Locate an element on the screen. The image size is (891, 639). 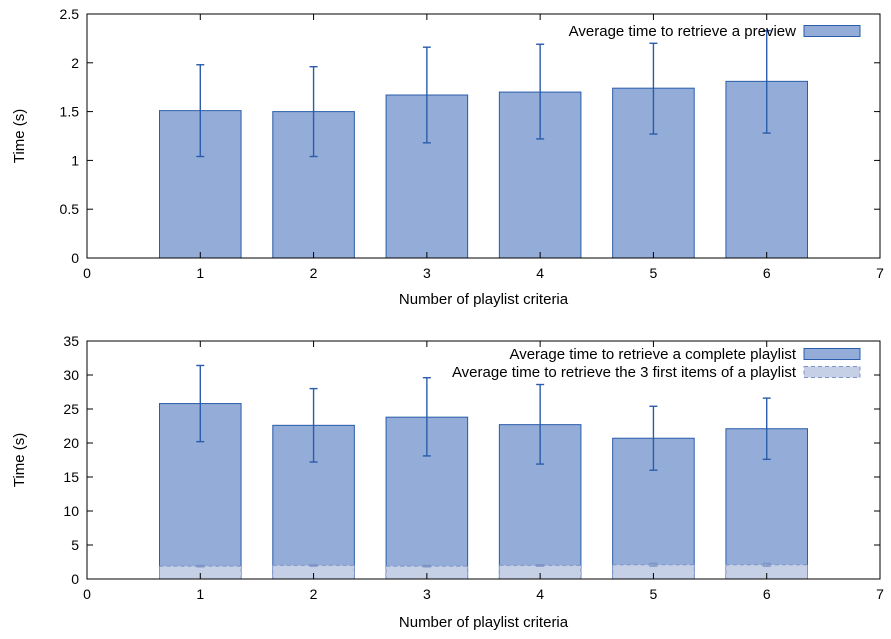
y-tick-label: 25 is located at coordinates (71, 409).